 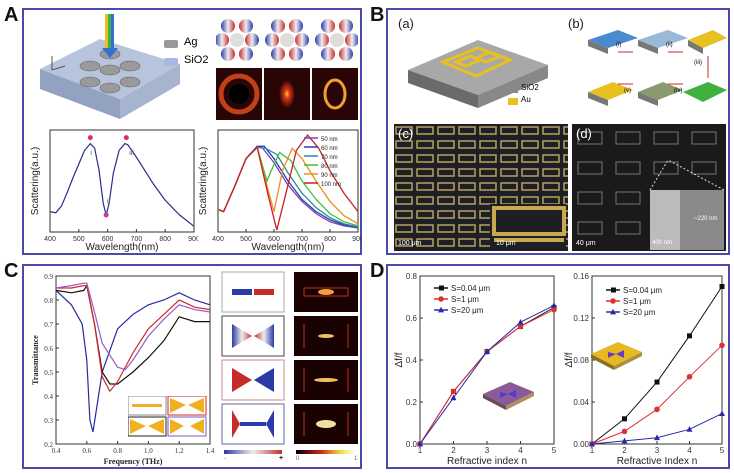 I want to click on legend-label: S=1 μm, so click(x=637, y=301).